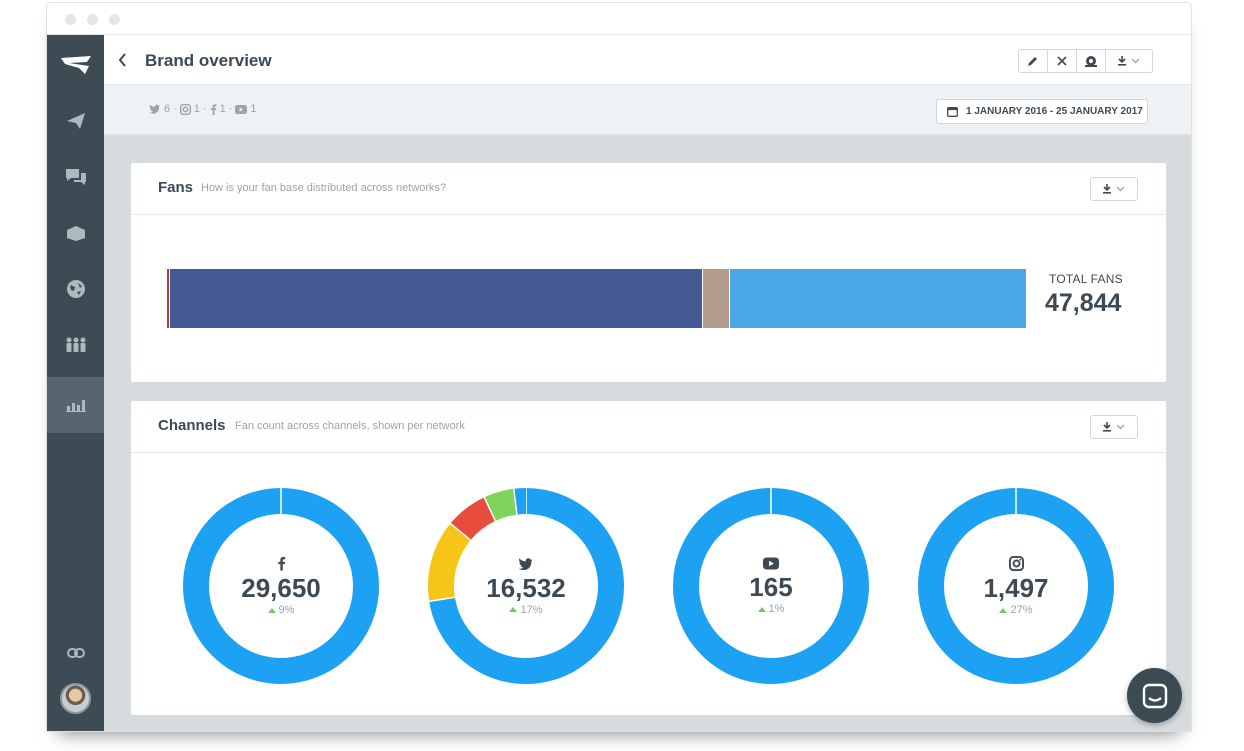 This screenshot has height=751, width=1244. Describe the element at coordinates (952, 112) in the screenshot. I see `calendar-icon` at that location.